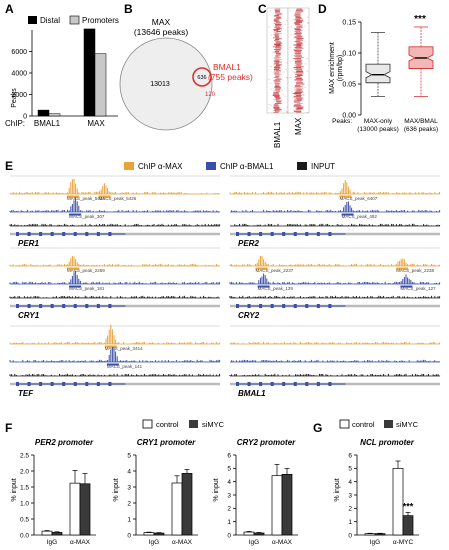 This screenshot has height=550, width=449. I want to click on panel-g-ytick-label: 4, so click(350, 482).